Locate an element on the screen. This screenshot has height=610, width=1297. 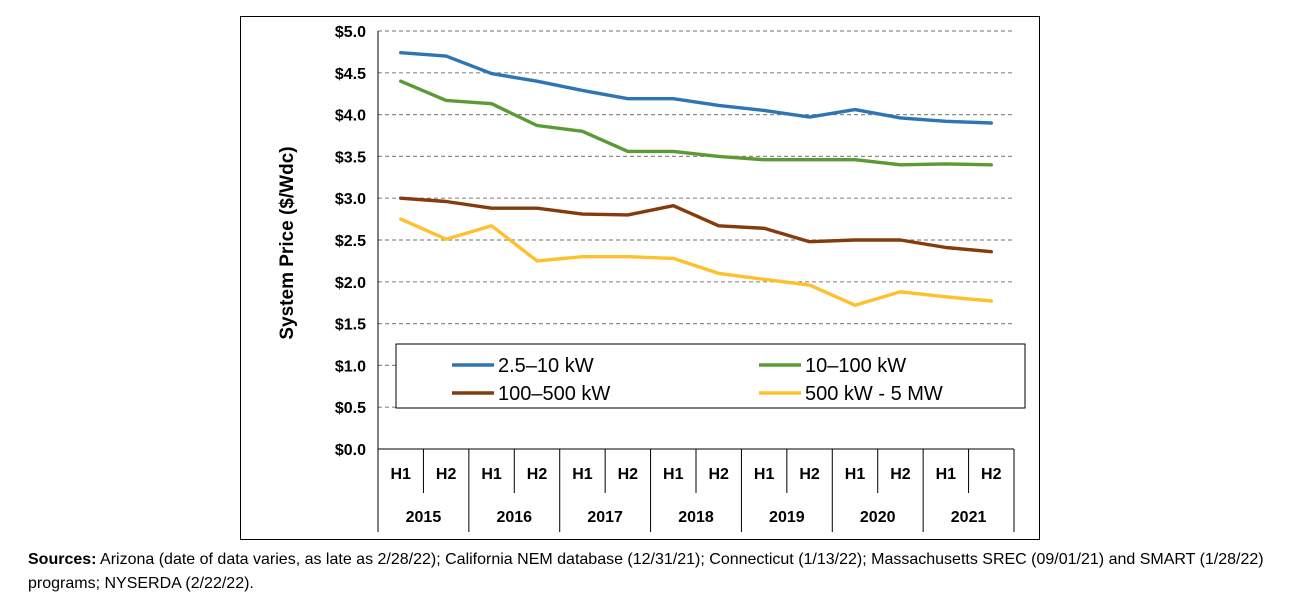
x-year-label: 2021 is located at coordinates (969, 517).